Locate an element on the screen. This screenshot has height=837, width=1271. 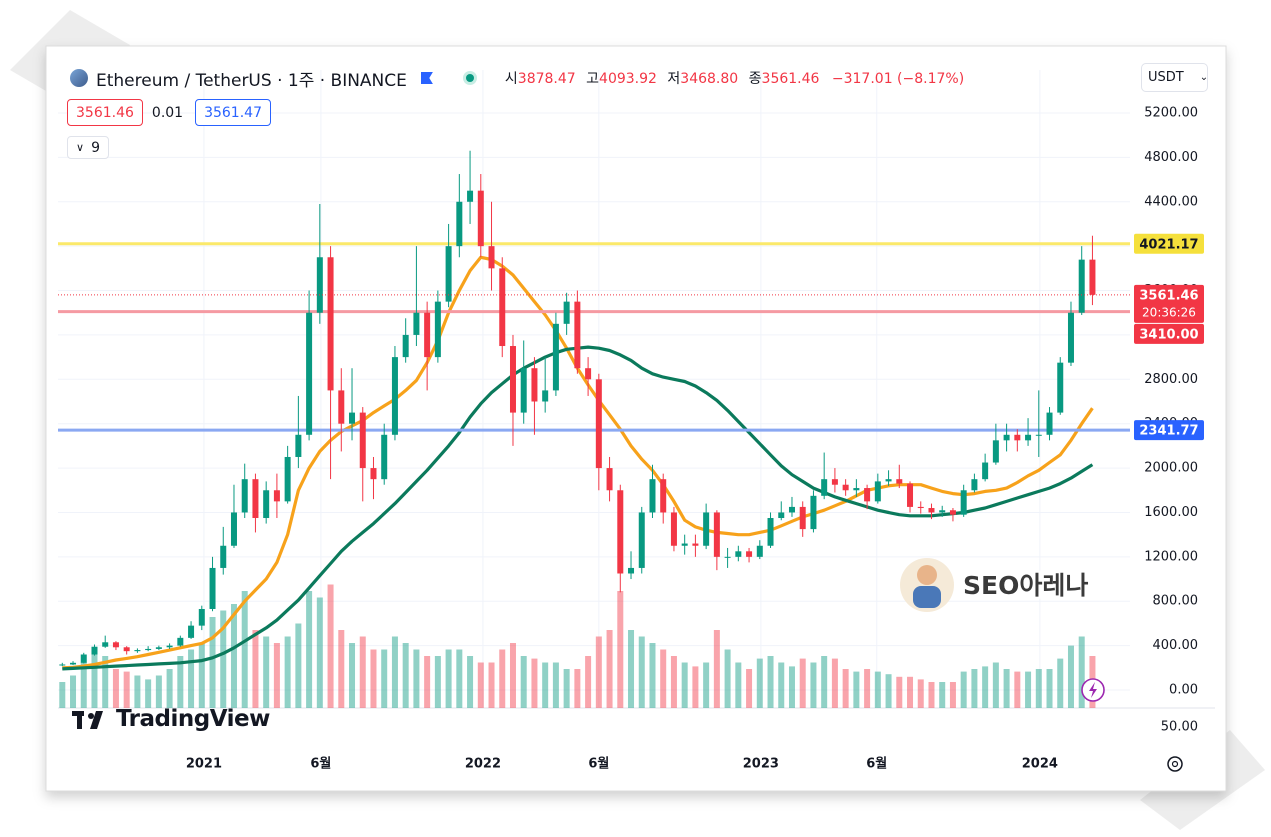
y-tick-label: 4800.00 is located at coordinates (1171, 157).